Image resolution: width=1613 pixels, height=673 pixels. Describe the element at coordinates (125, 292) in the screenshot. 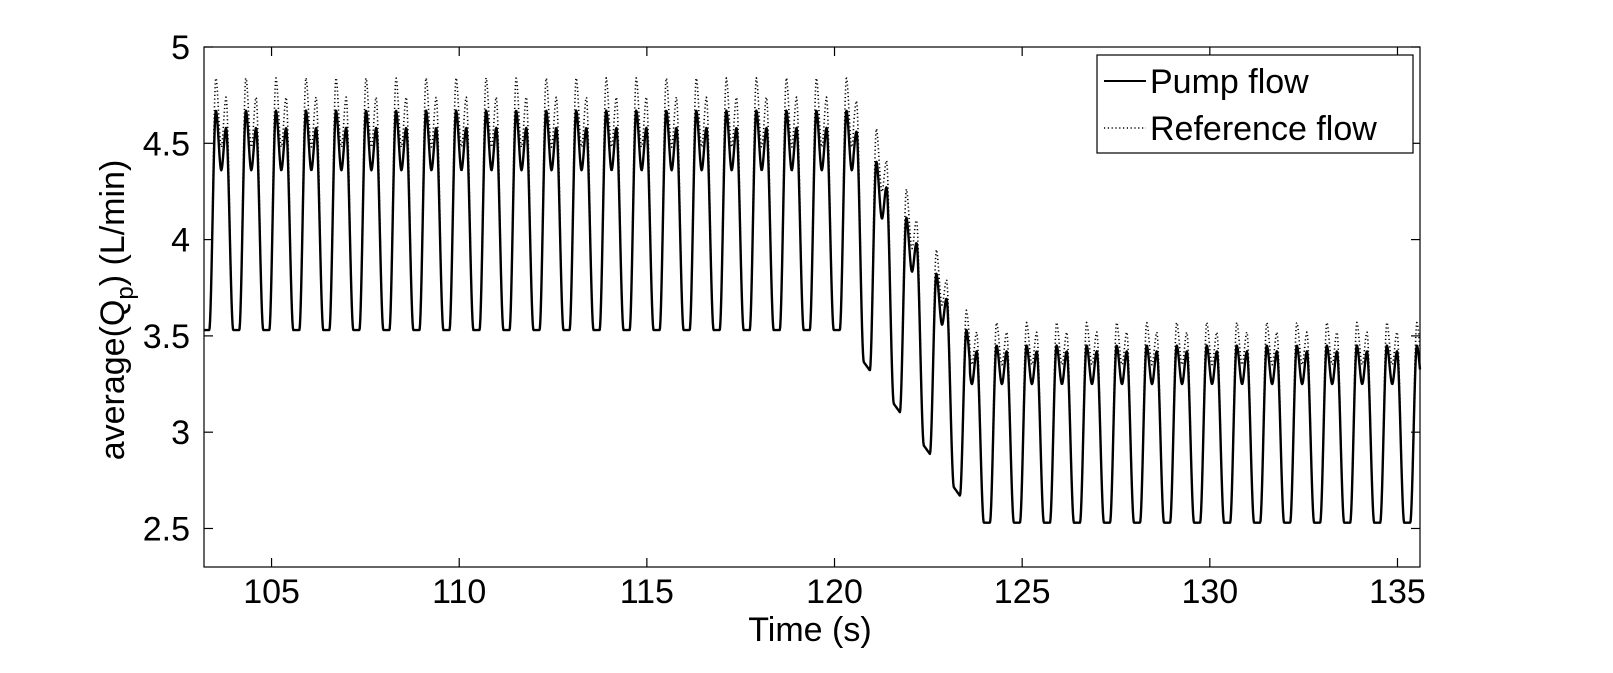

I see `y-axis-label-subscript: p` at that location.